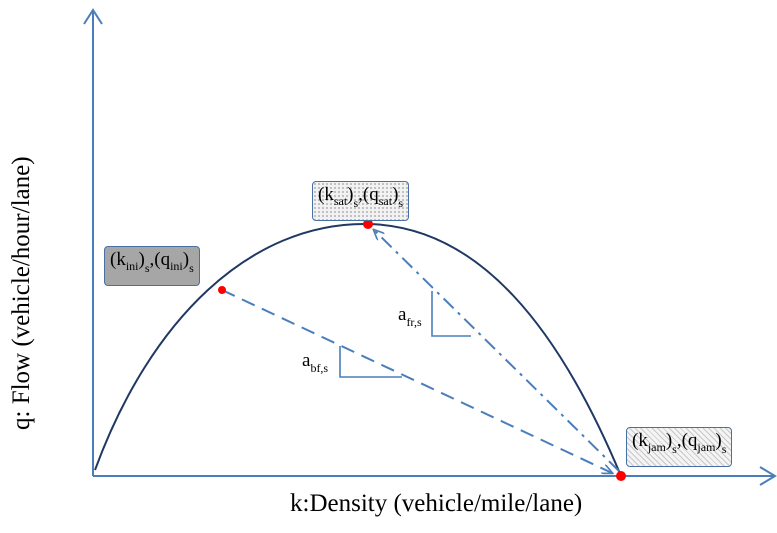 This screenshot has height=533, width=777. I want to click on y-axis-label: q: Flow (vehicle/hour/lane), so click(21, 293).